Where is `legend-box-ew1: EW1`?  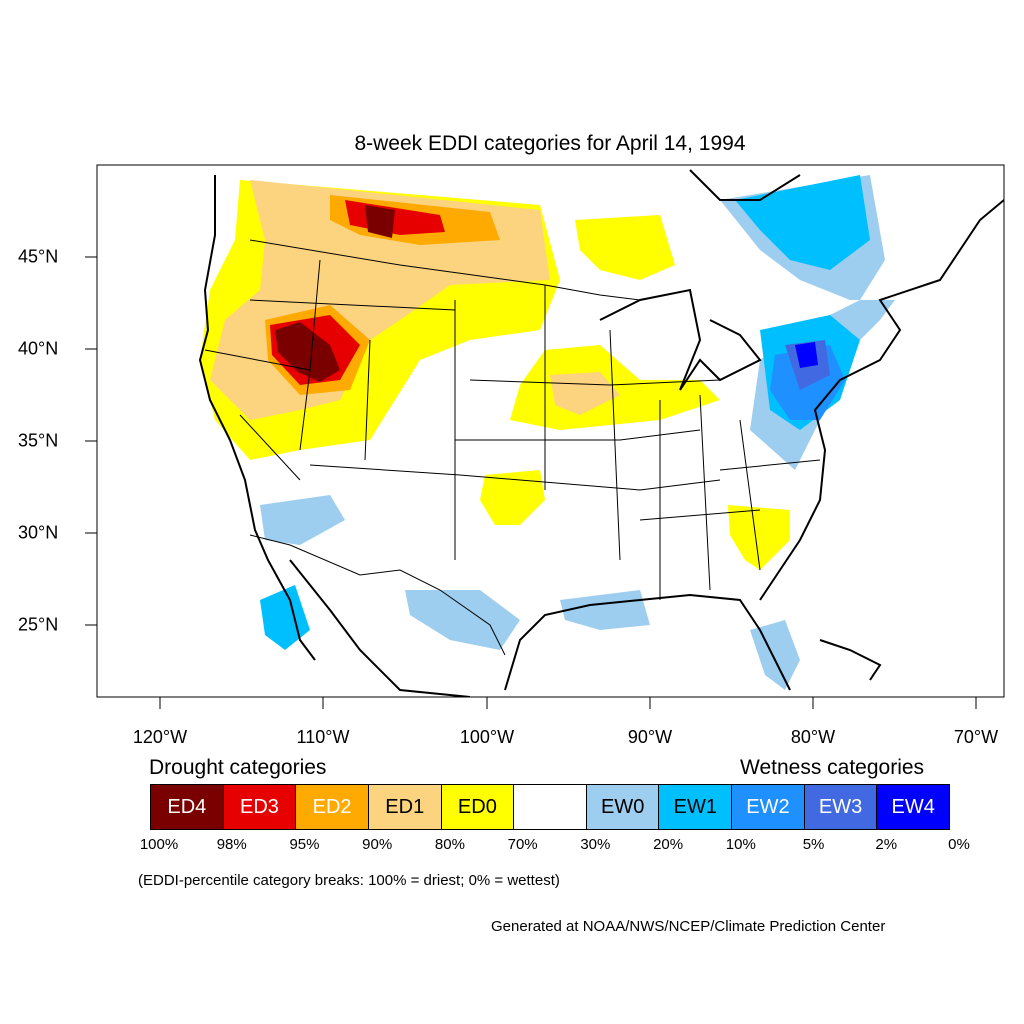 legend-box-ew1: EW1 is located at coordinates (696, 807).